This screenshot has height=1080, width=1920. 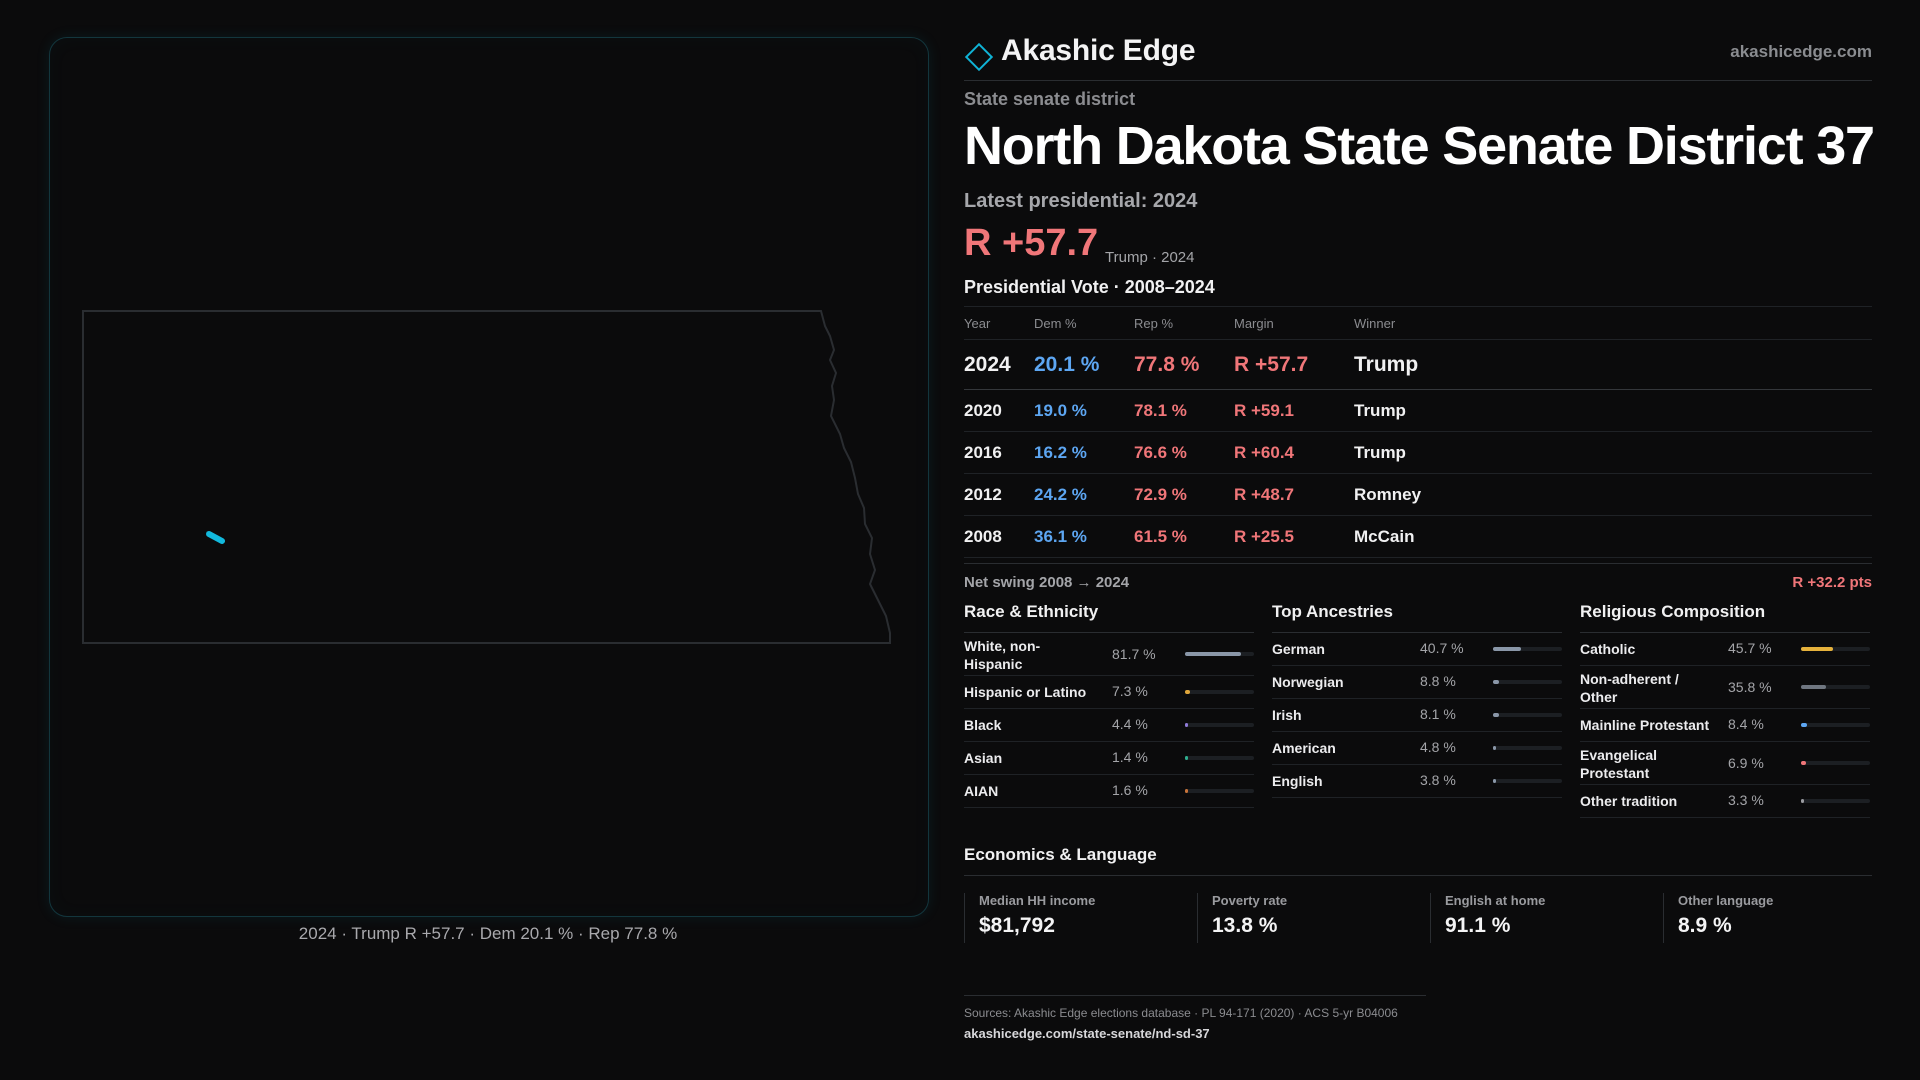 What do you see at coordinates (999, 323) in the screenshot?
I see `column-header-year: Year` at bounding box center [999, 323].